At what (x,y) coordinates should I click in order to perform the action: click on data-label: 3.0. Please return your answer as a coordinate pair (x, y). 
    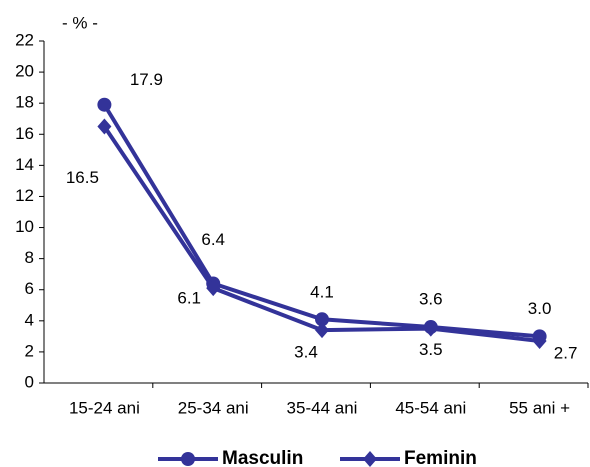
    Looking at the image, I should click on (540, 308).